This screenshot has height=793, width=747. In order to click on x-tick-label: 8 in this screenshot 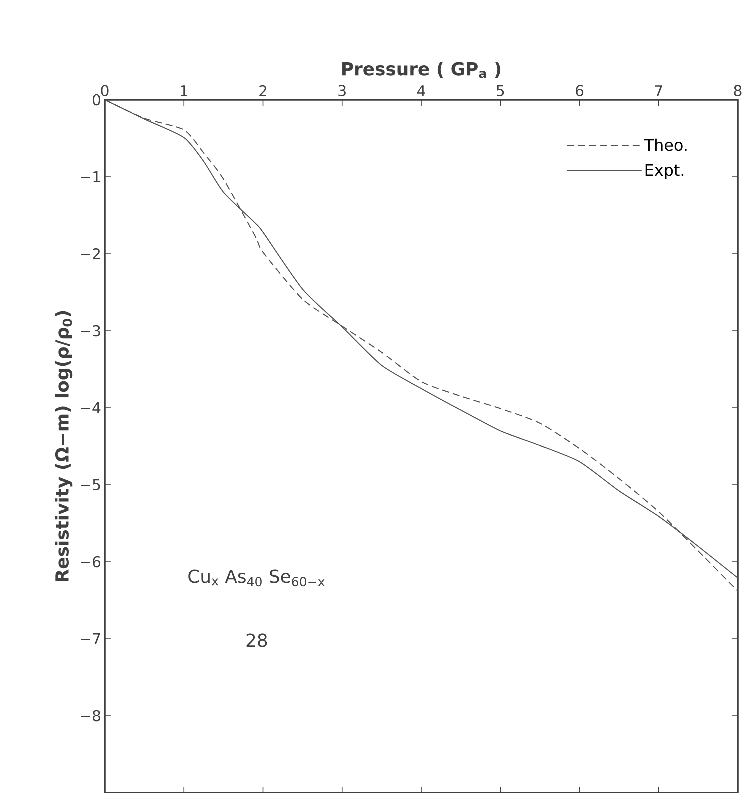, I will do `click(738, 90)`.